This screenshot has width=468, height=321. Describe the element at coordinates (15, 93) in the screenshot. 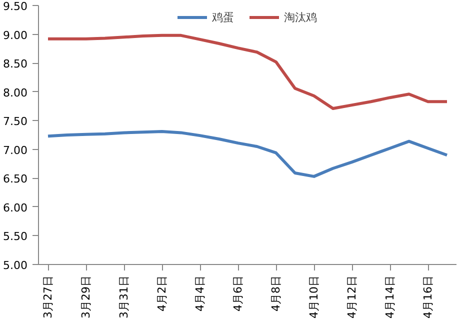

I see `y-tick-label: 8.00` at that location.